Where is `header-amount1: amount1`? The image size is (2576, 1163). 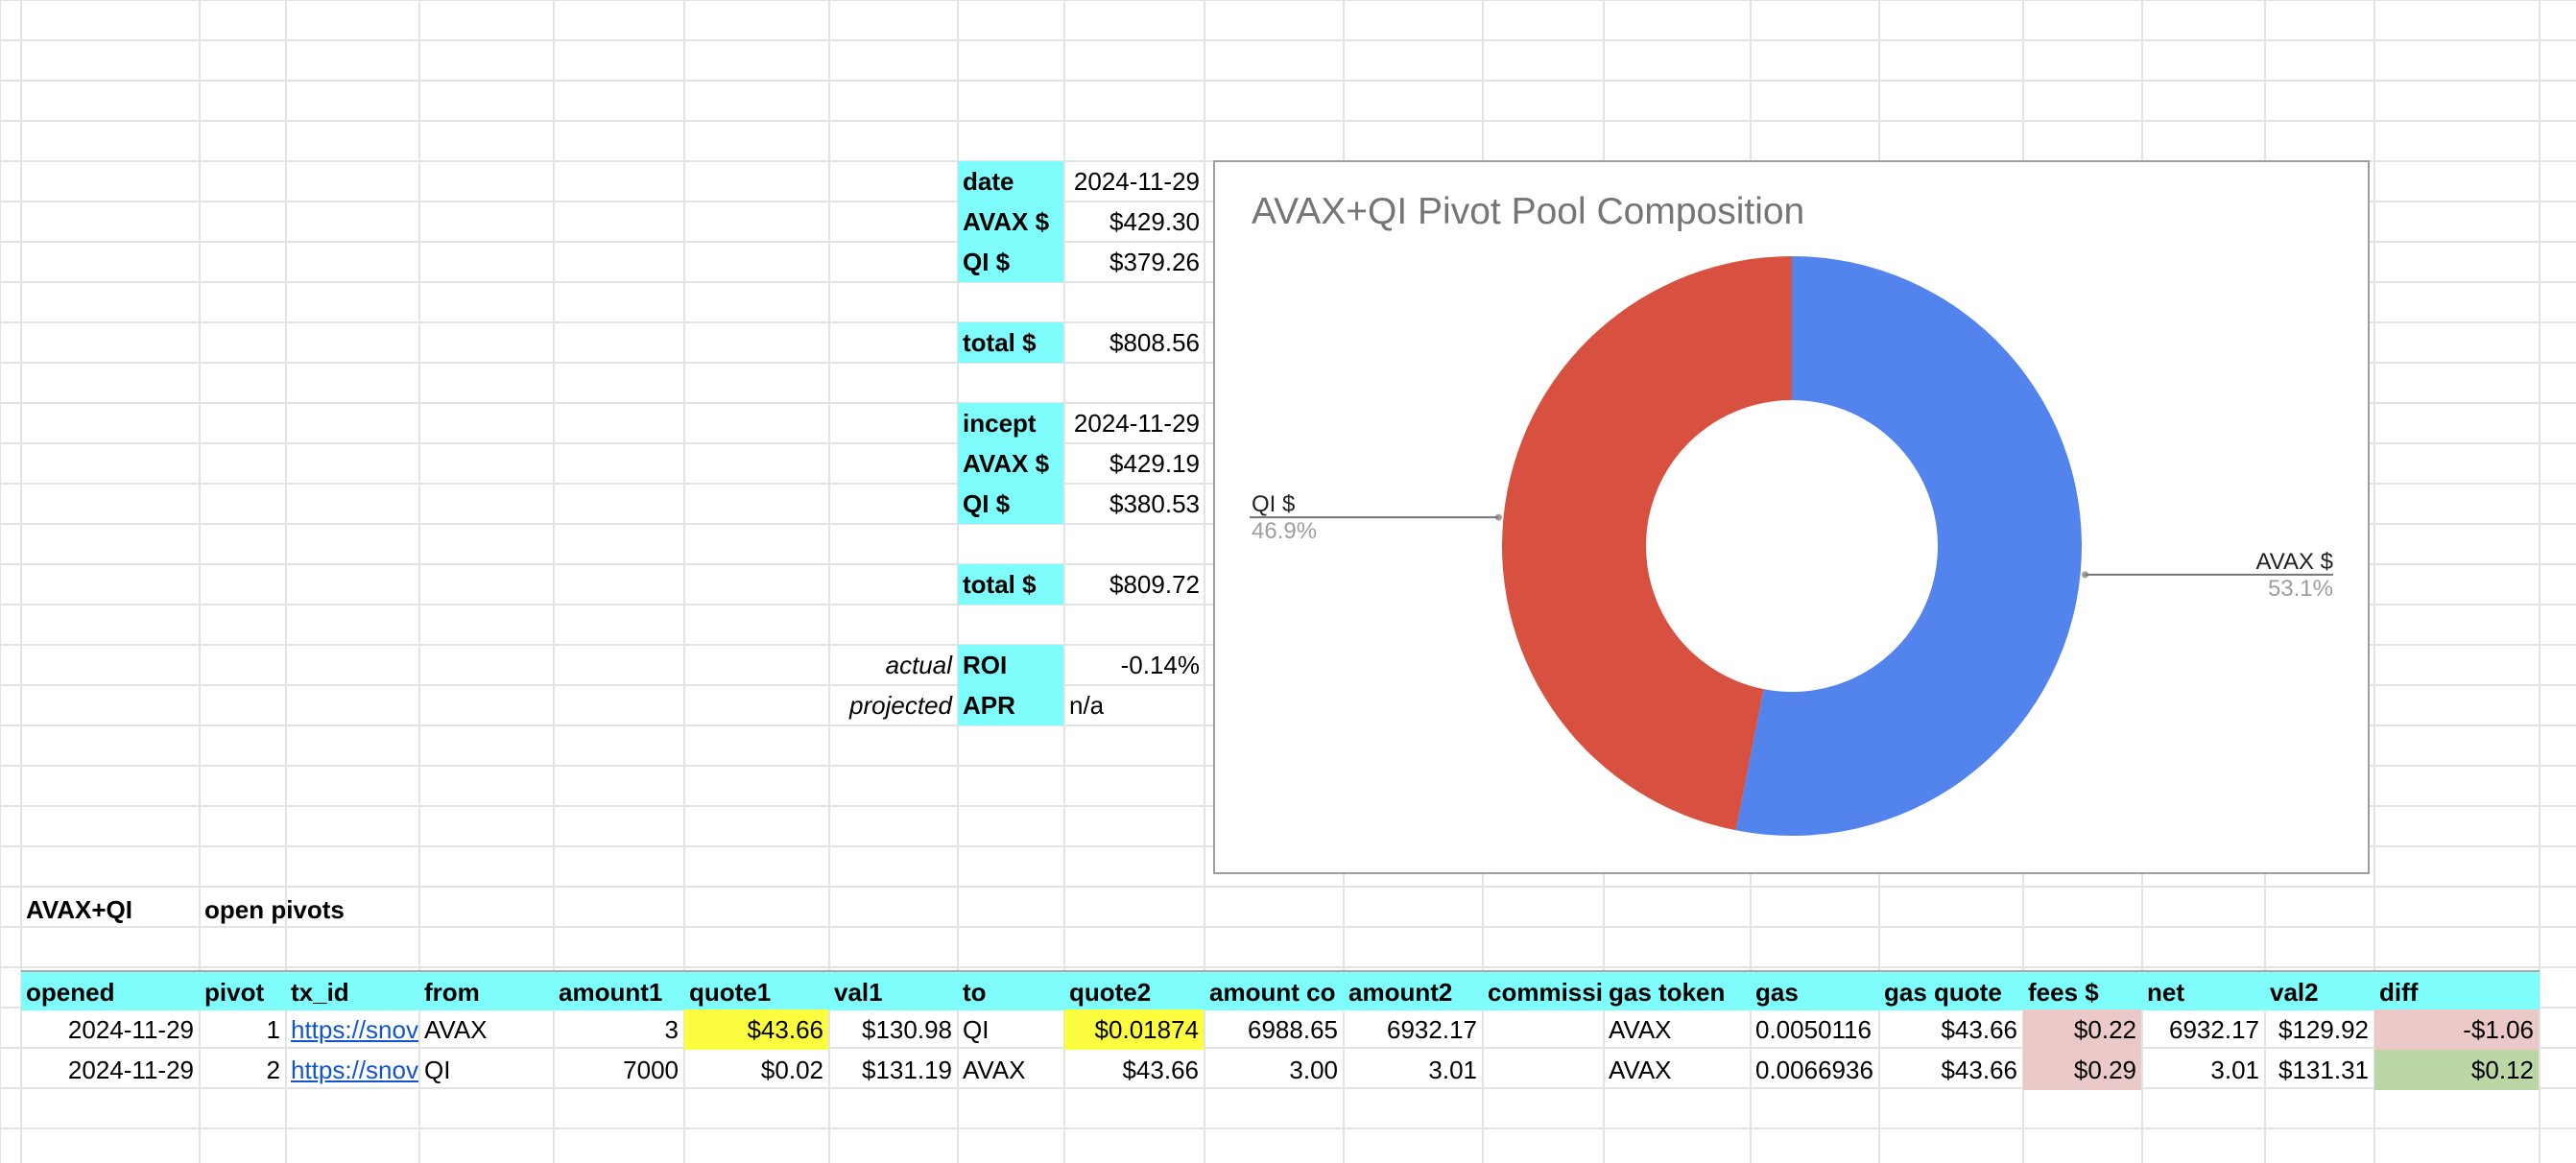
header-amount1: amount1 is located at coordinates (619, 990).